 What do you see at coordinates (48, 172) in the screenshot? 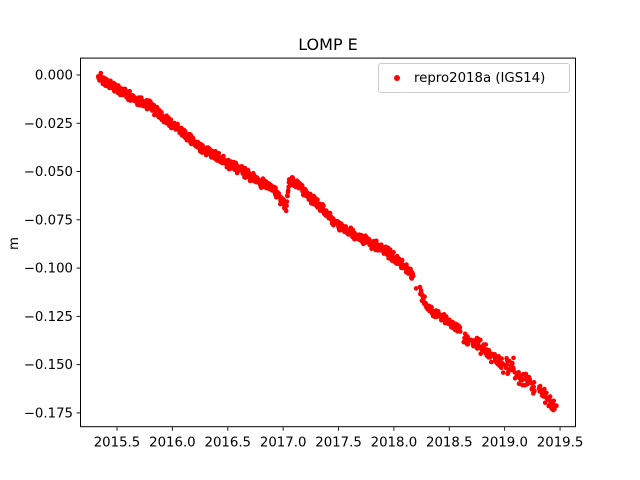
I see `y-tick-label: −0.050` at bounding box center [48, 172].